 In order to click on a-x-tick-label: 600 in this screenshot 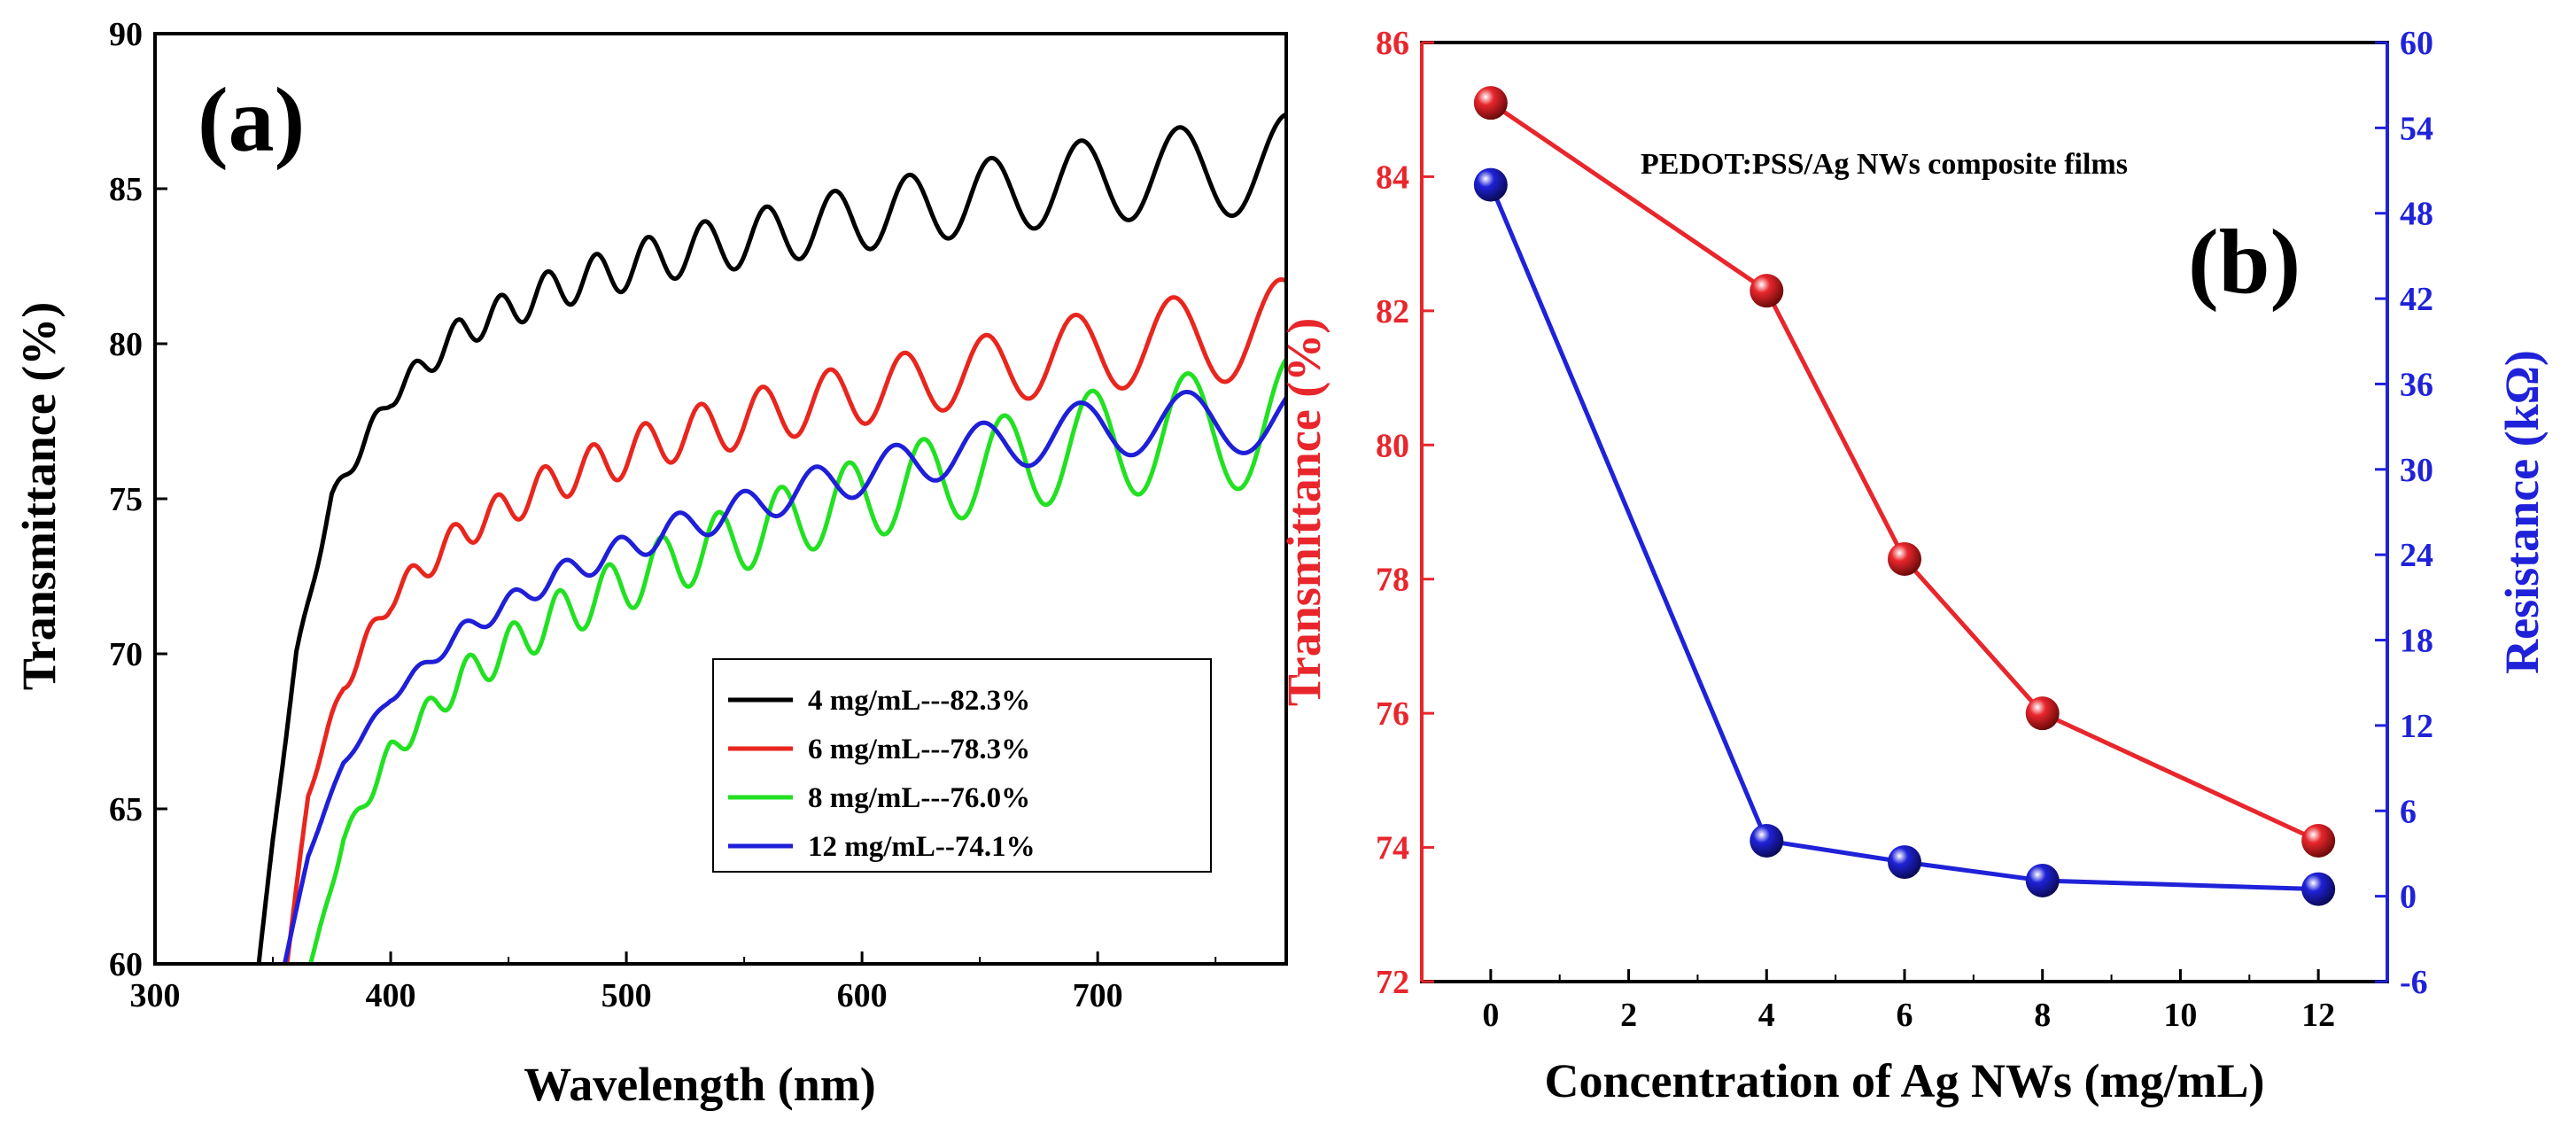, I will do `click(862, 995)`.